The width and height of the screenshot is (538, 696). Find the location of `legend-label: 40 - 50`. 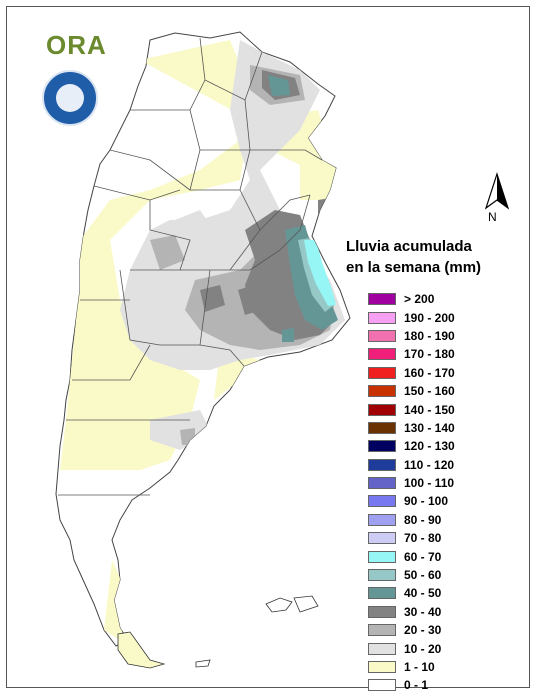

legend-label: 40 - 50 is located at coordinates (423, 593).